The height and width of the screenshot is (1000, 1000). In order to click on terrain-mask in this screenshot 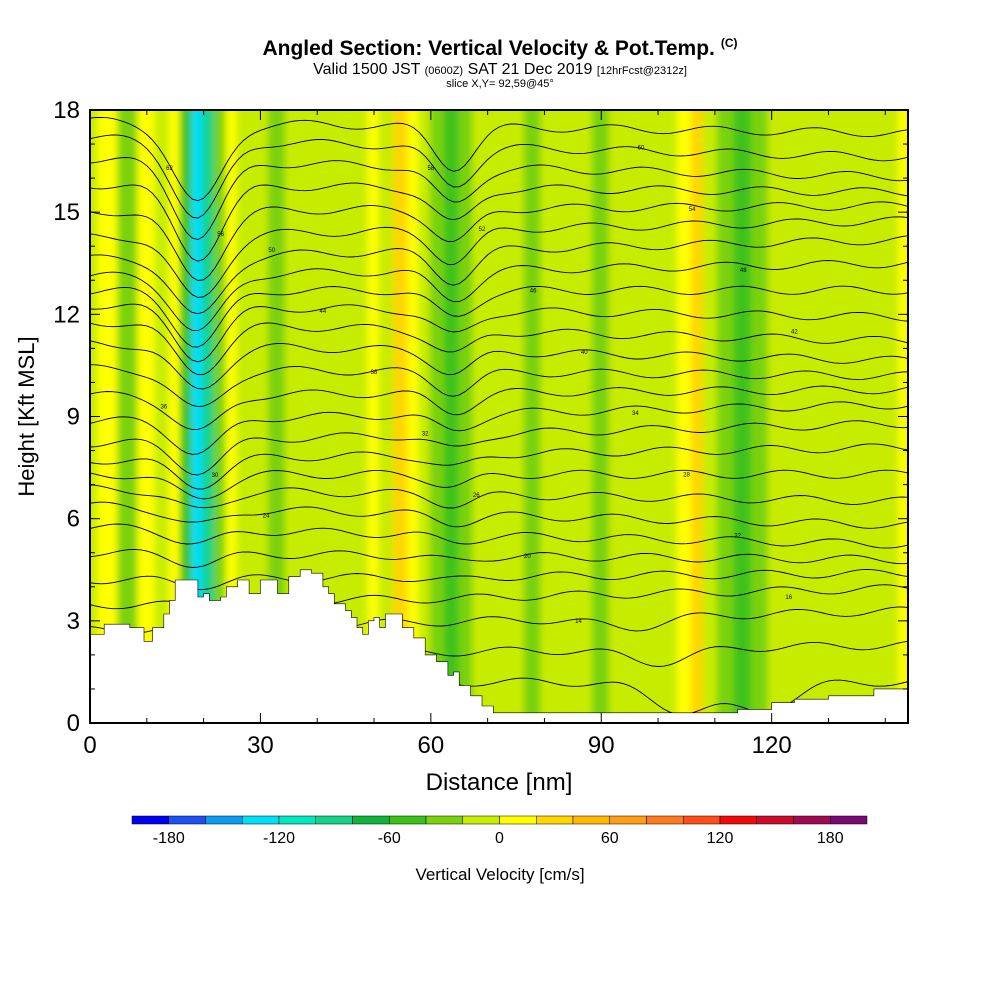, I will do `click(499, 646)`.